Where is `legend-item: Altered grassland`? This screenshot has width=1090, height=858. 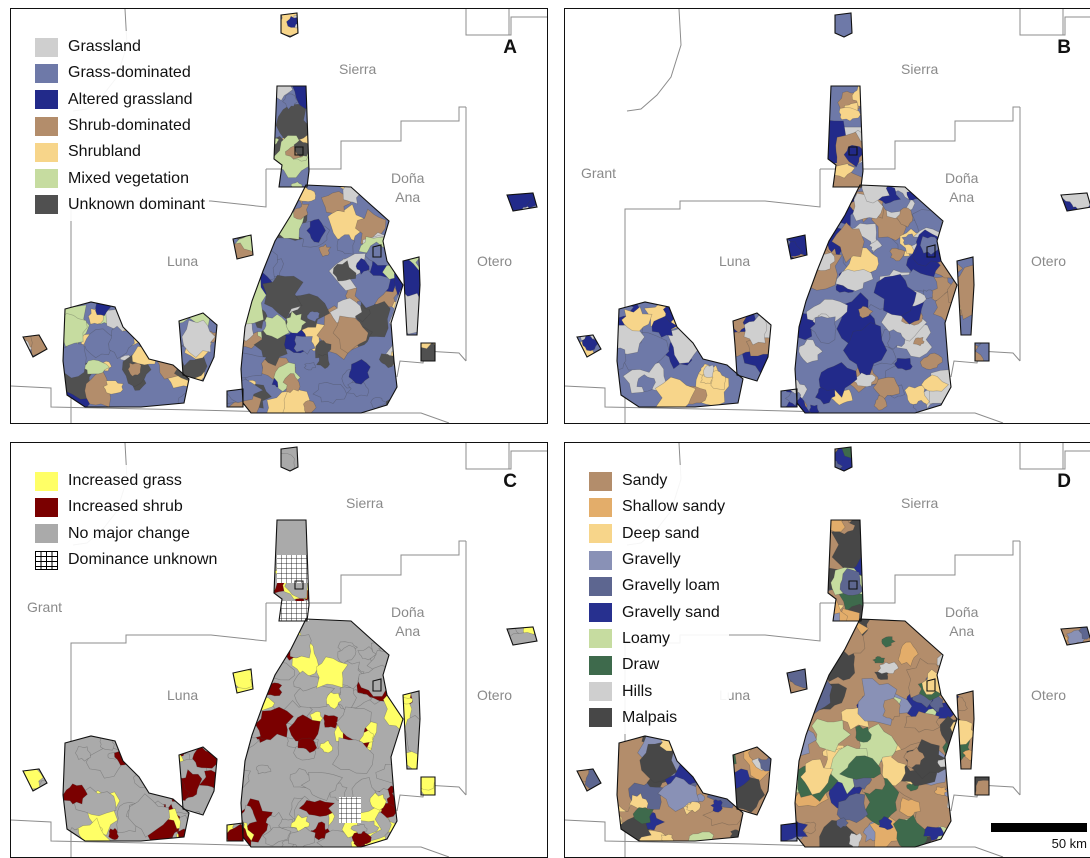
legend-item: Altered grassland is located at coordinates (120, 100).